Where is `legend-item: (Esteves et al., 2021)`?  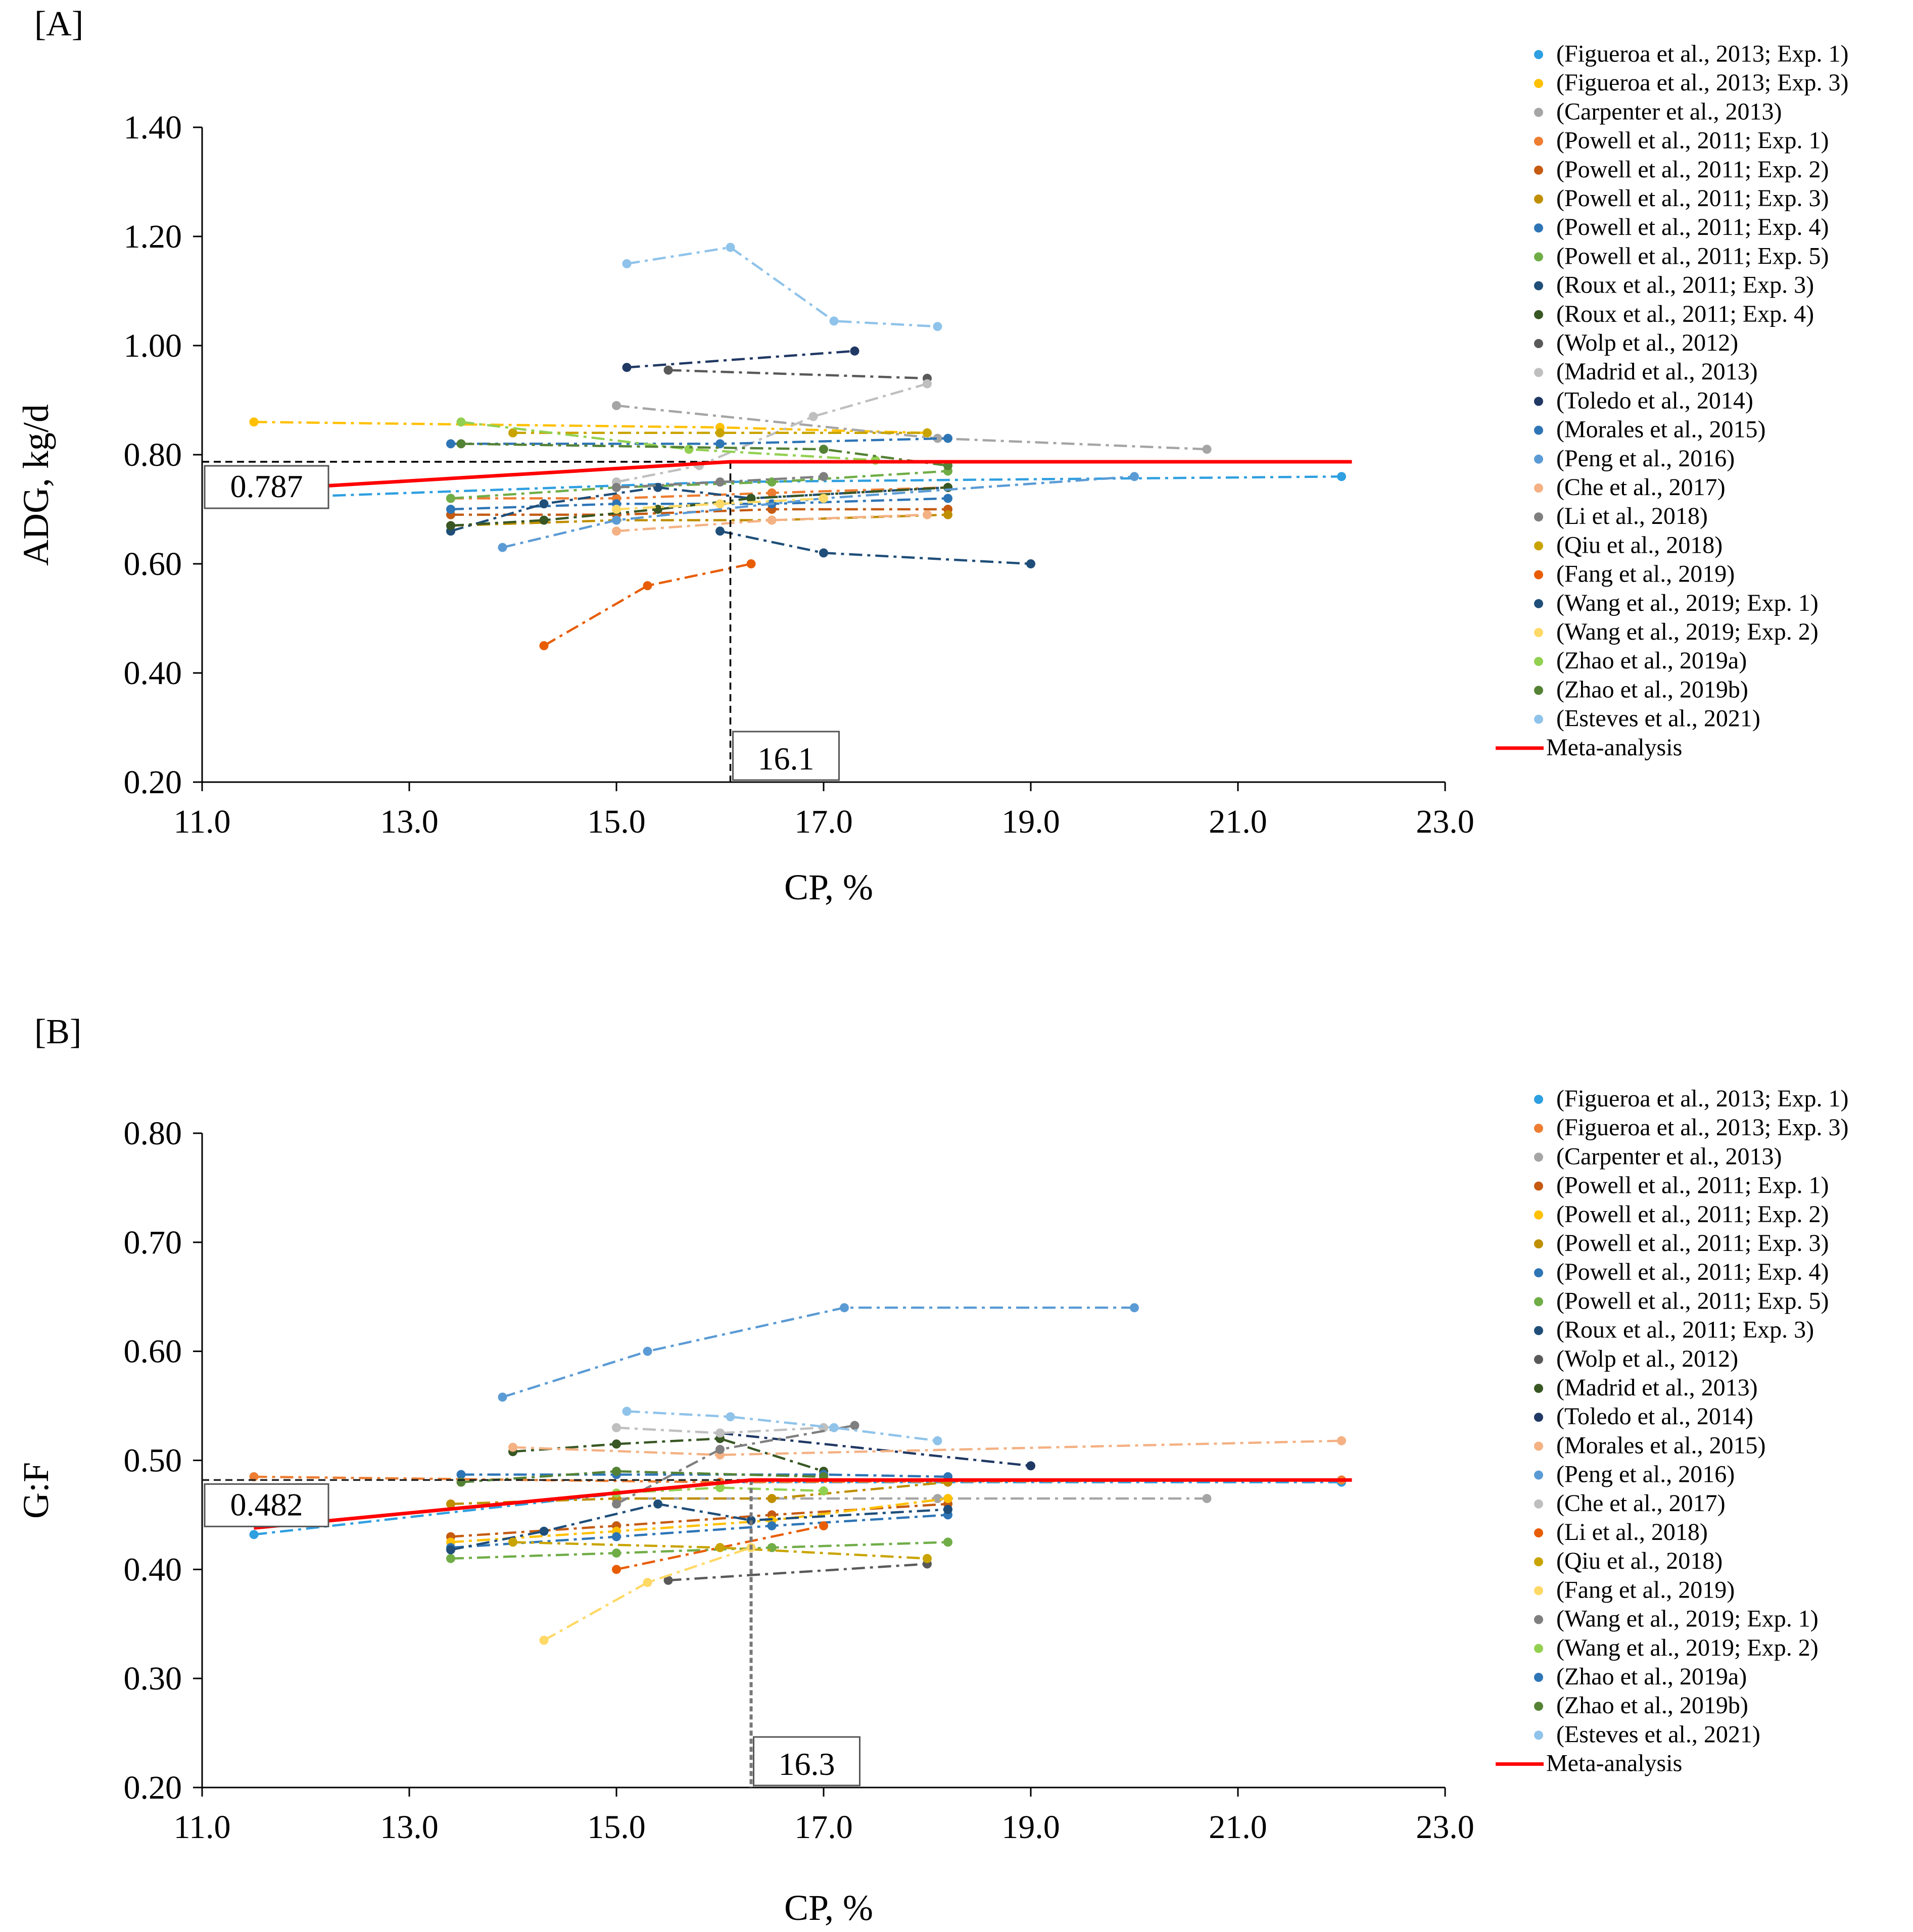
legend-item: (Esteves et al., 2021) is located at coordinates (1647, 1735).